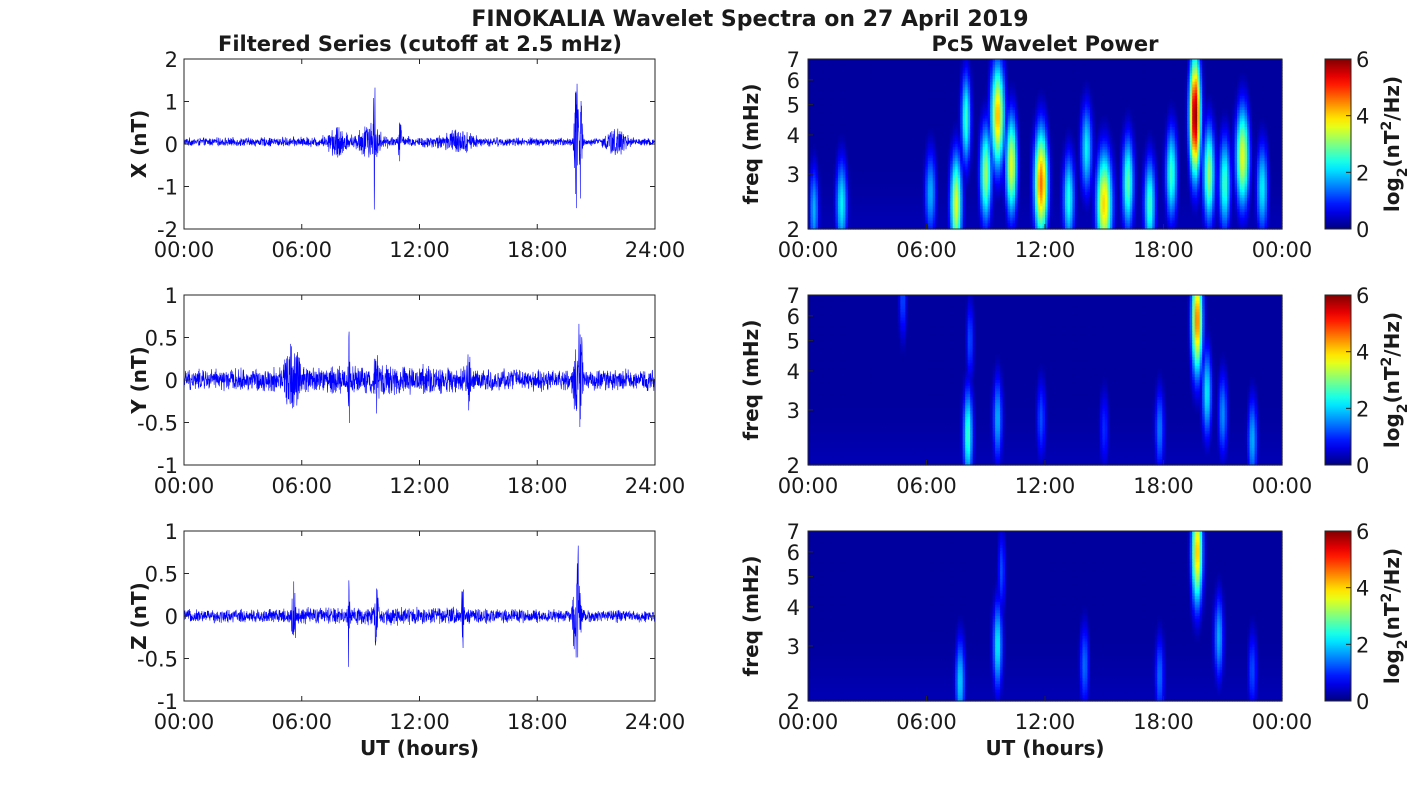  What do you see at coordinates (139, 144) in the screenshot?
I see `y-axis-label: X (nT)` at bounding box center [139, 144].